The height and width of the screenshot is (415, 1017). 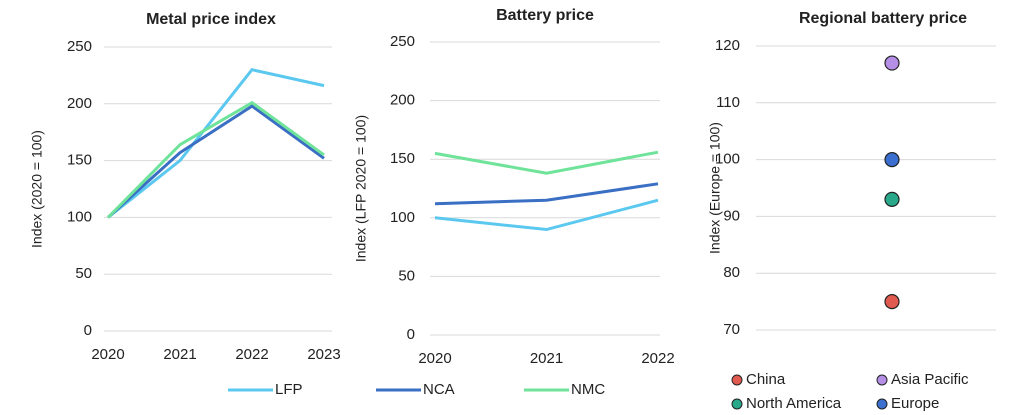 What do you see at coordinates (915, 403) in the screenshot?
I see `legend-label: Europe` at bounding box center [915, 403].